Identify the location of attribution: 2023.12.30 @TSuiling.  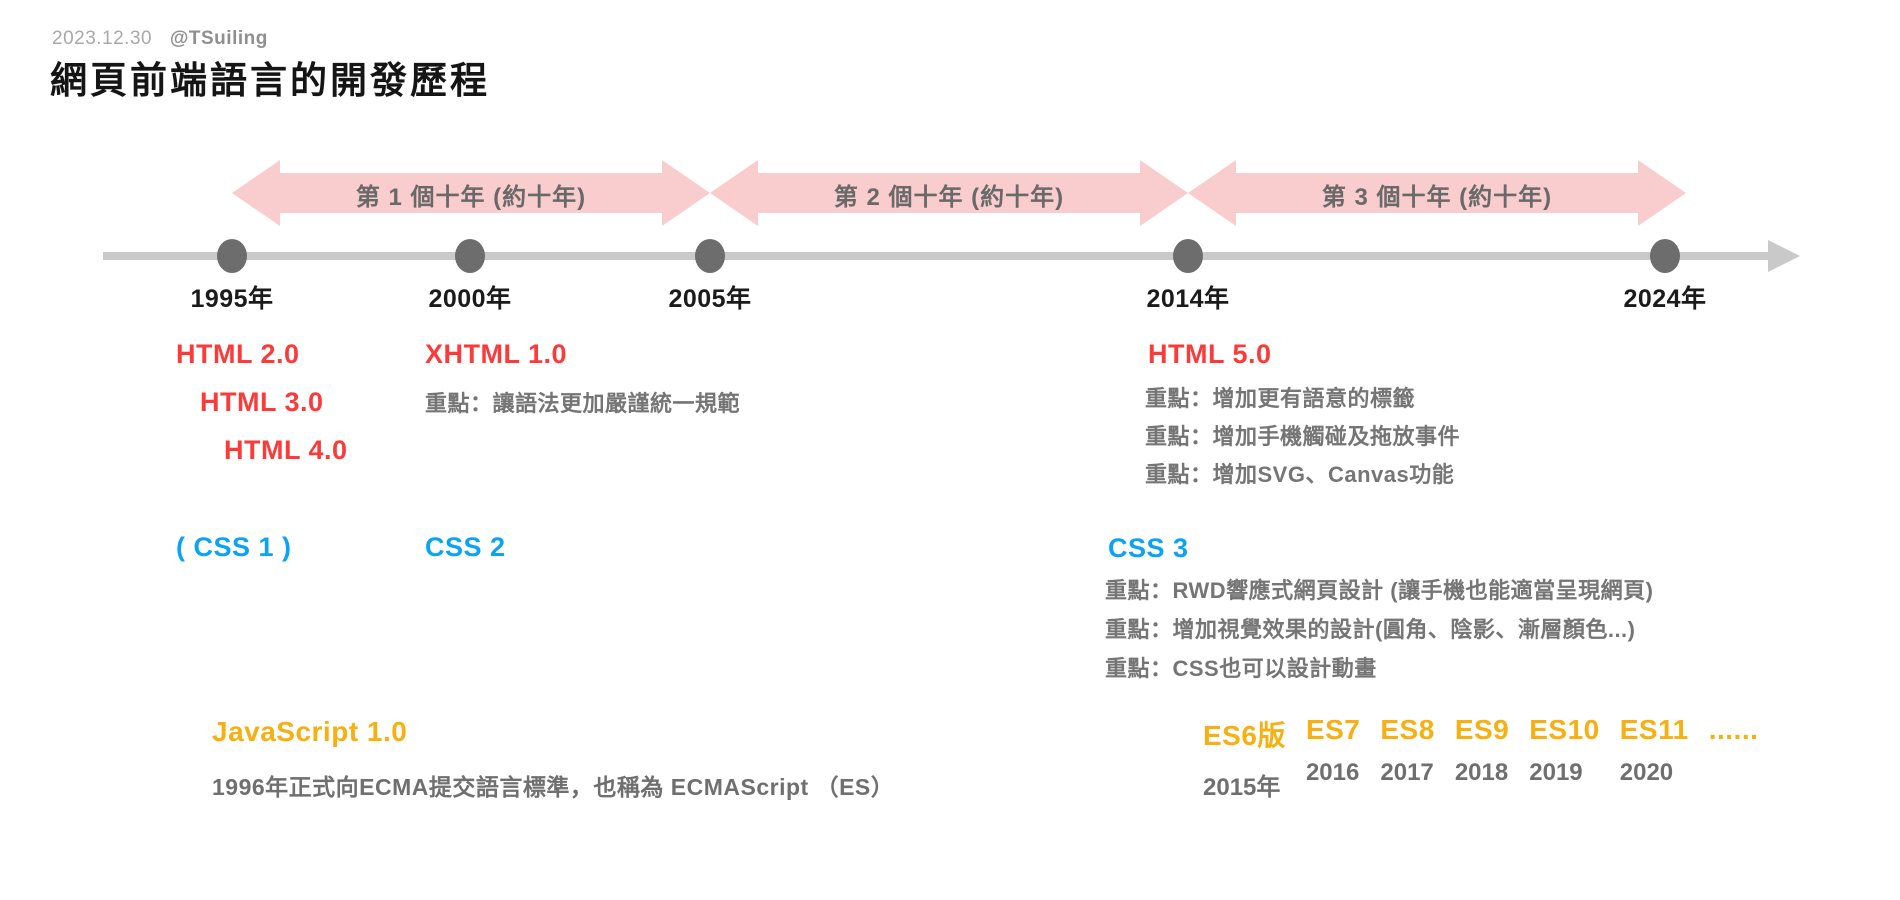
(160, 39).